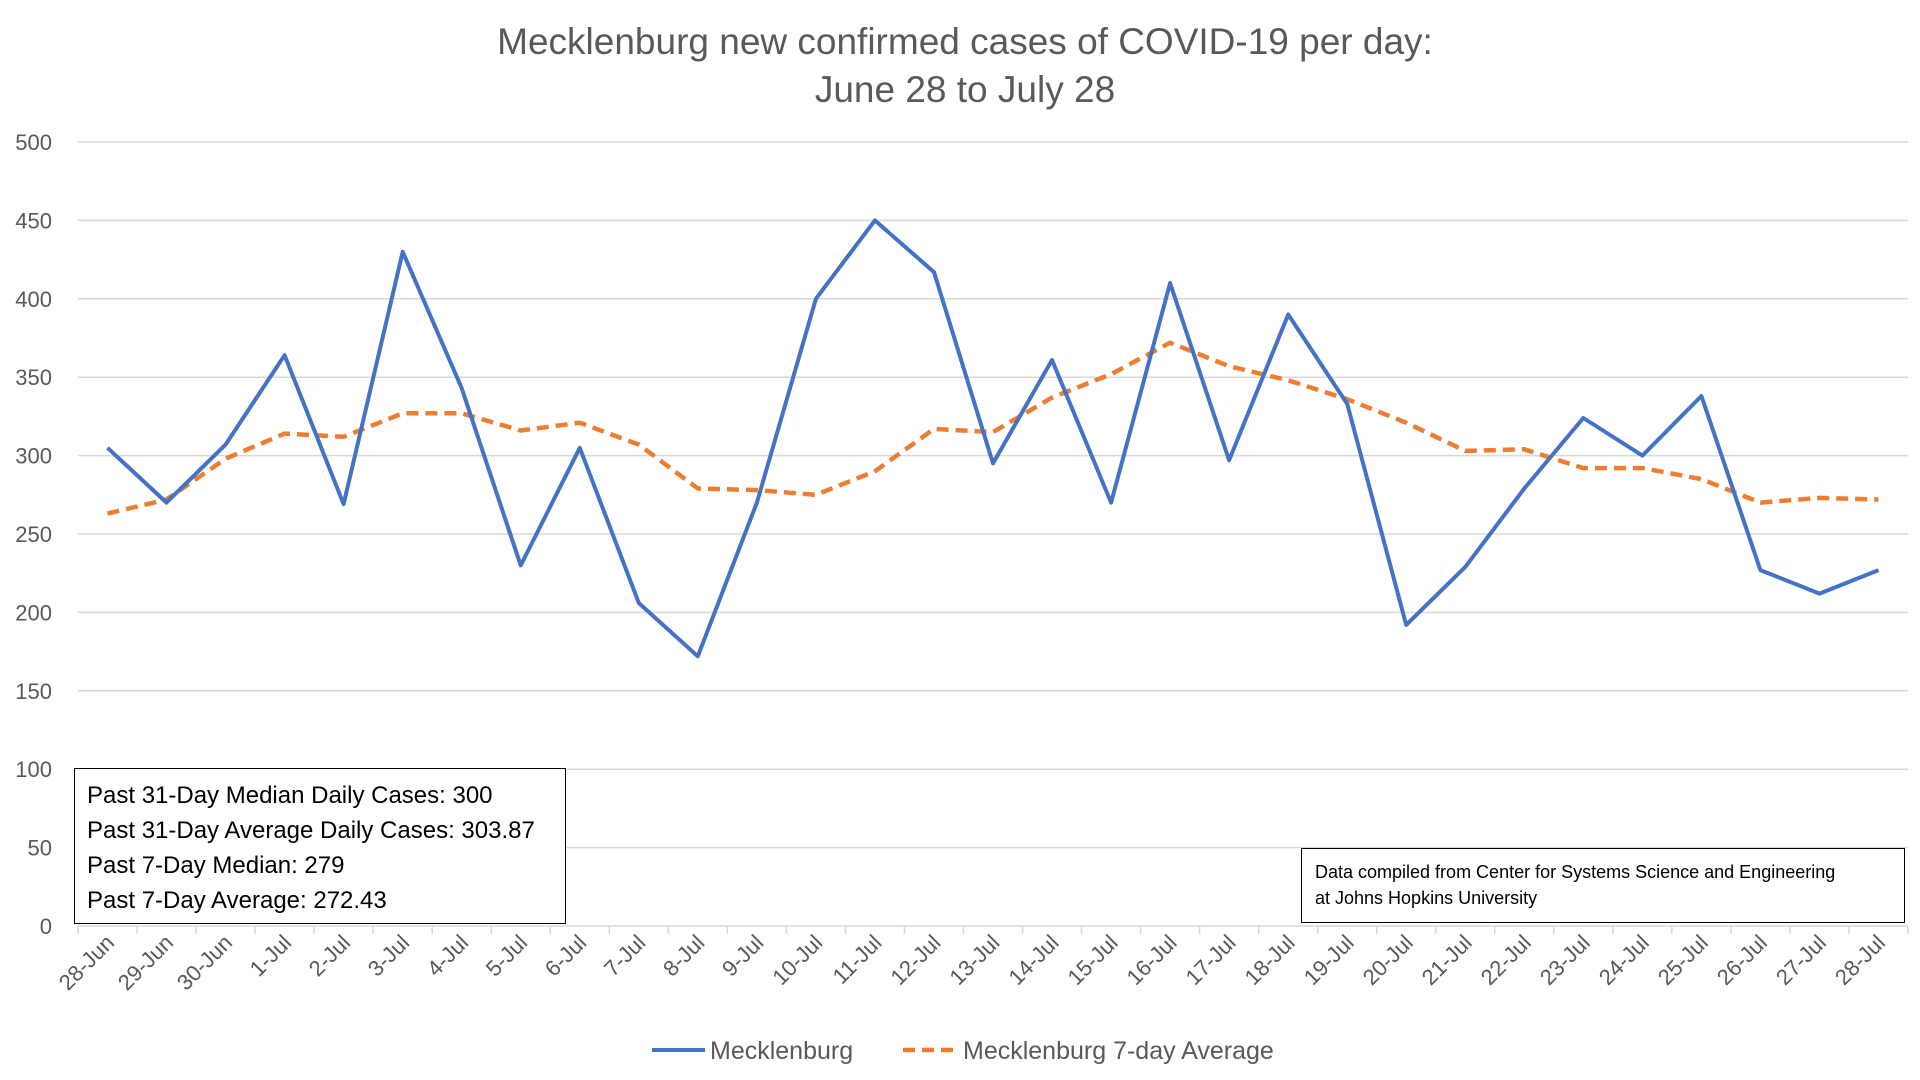  Describe the element at coordinates (1118, 1051) in the screenshot. I see `legend-label-1: Mecklenburg 7-day Average` at that location.